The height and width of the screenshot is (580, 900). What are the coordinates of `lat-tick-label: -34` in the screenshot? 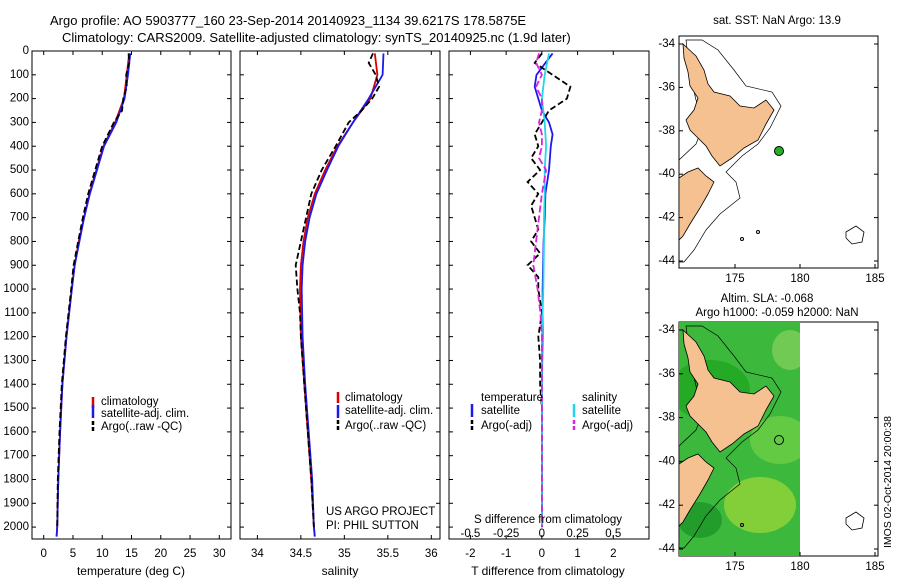 It's located at (666, 44).